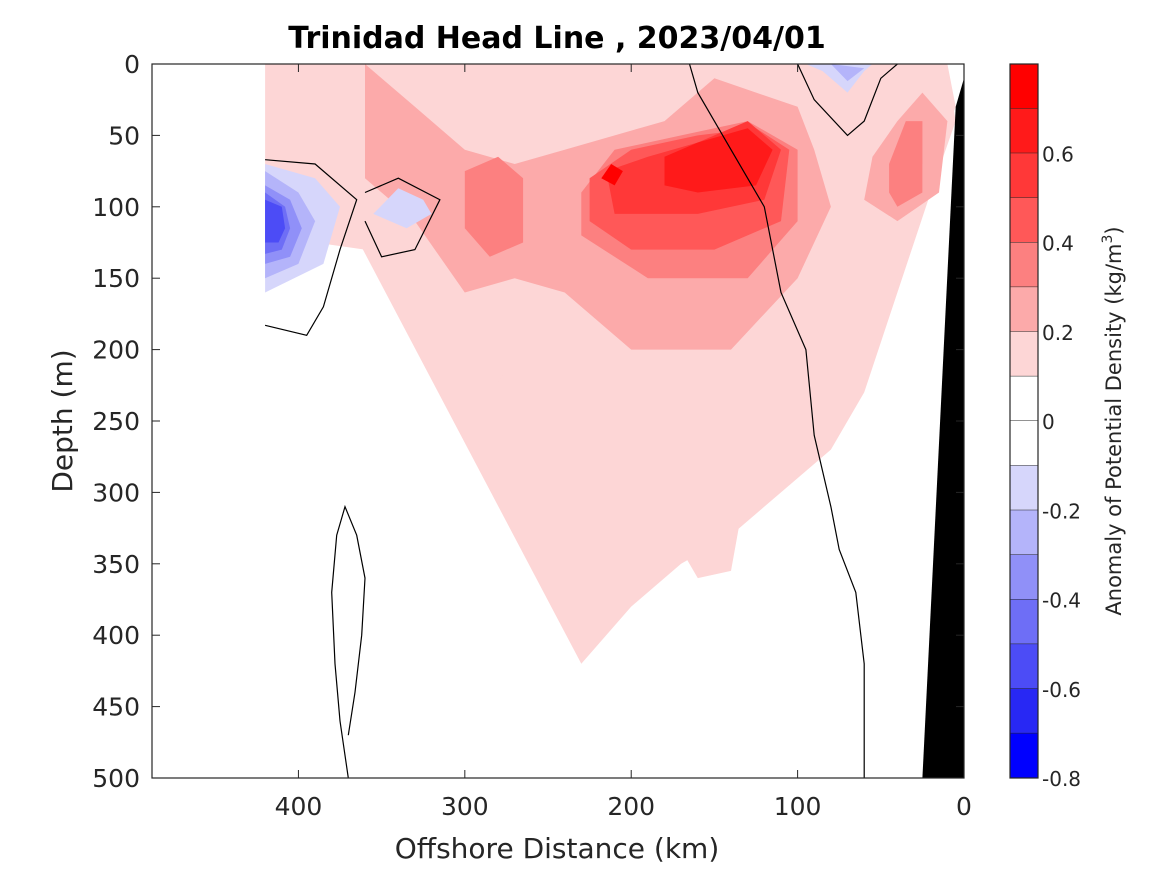 The height and width of the screenshot is (875, 1167). What do you see at coordinates (1058, 333) in the screenshot?
I see `colorbar-tick-label: 0.2` at bounding box center [1058, 333].